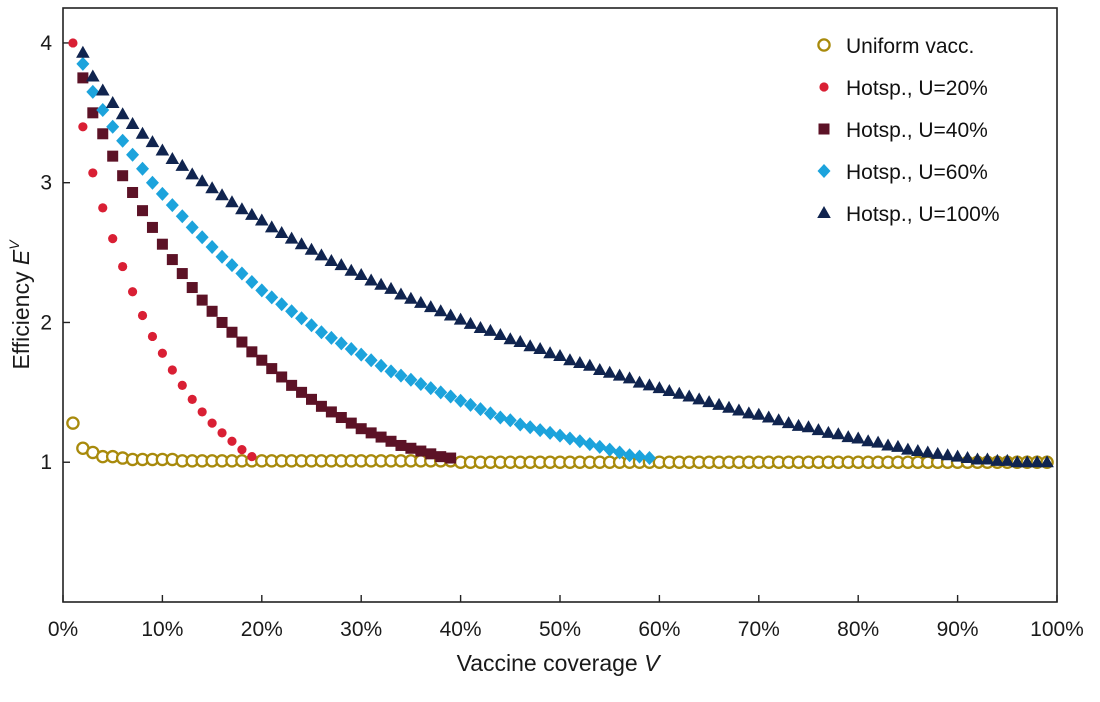 This screenshot has width=1100, height=702. What do you see at coordinates (903, 130) in the screenshot?
I see `legend-item: Hotsp., U=40%` at bounding box center [903, 130].